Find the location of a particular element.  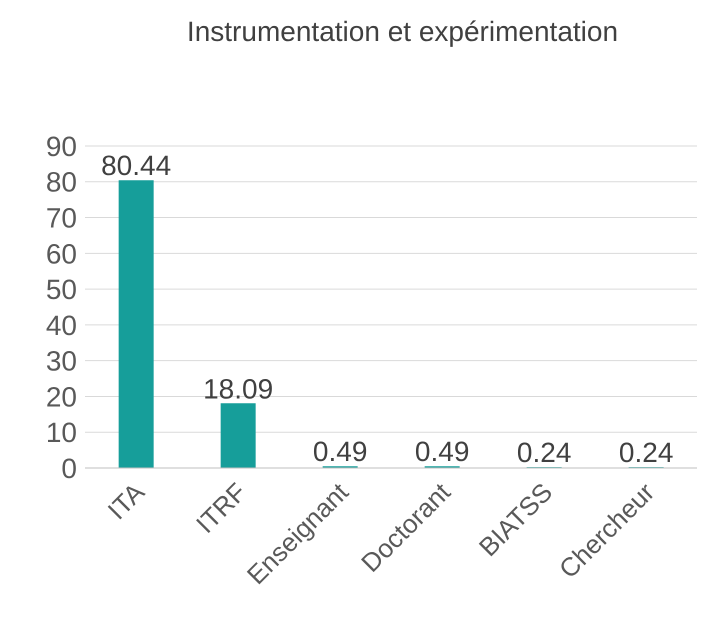

y-tick-label: 40 is located at coordinates (61, 325).